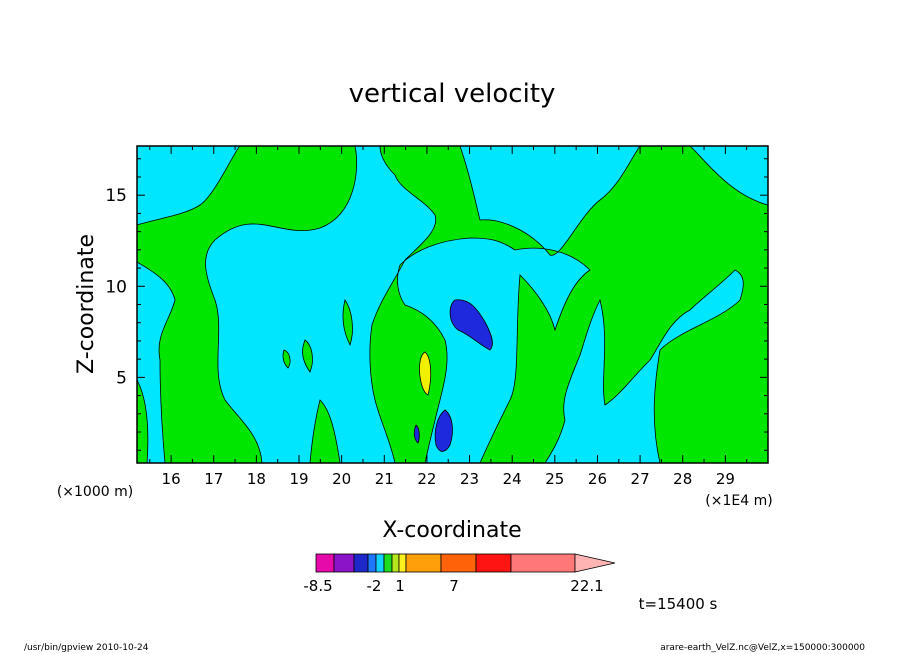 The image size is (904, 654). Describe the element at coordinates (469, 479) in the screenshot. I see `x-tick-label: 23` at that location.